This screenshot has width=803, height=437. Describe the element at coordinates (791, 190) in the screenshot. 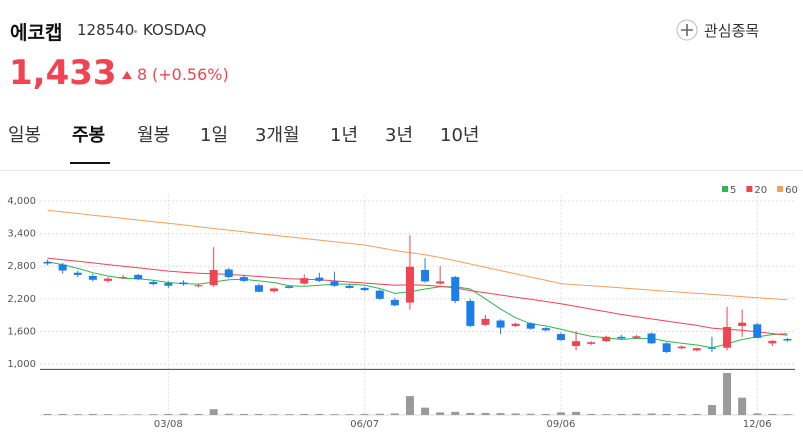

I see `legend-label: 60` at that location.